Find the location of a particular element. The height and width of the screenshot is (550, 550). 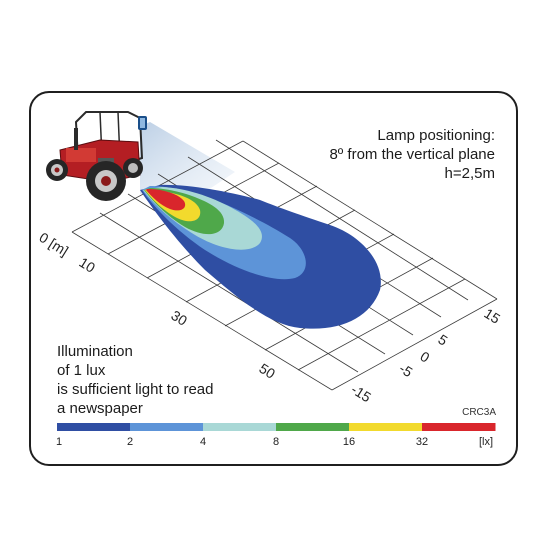

scale-value-label: 4 is located at coordinates (203, 442).